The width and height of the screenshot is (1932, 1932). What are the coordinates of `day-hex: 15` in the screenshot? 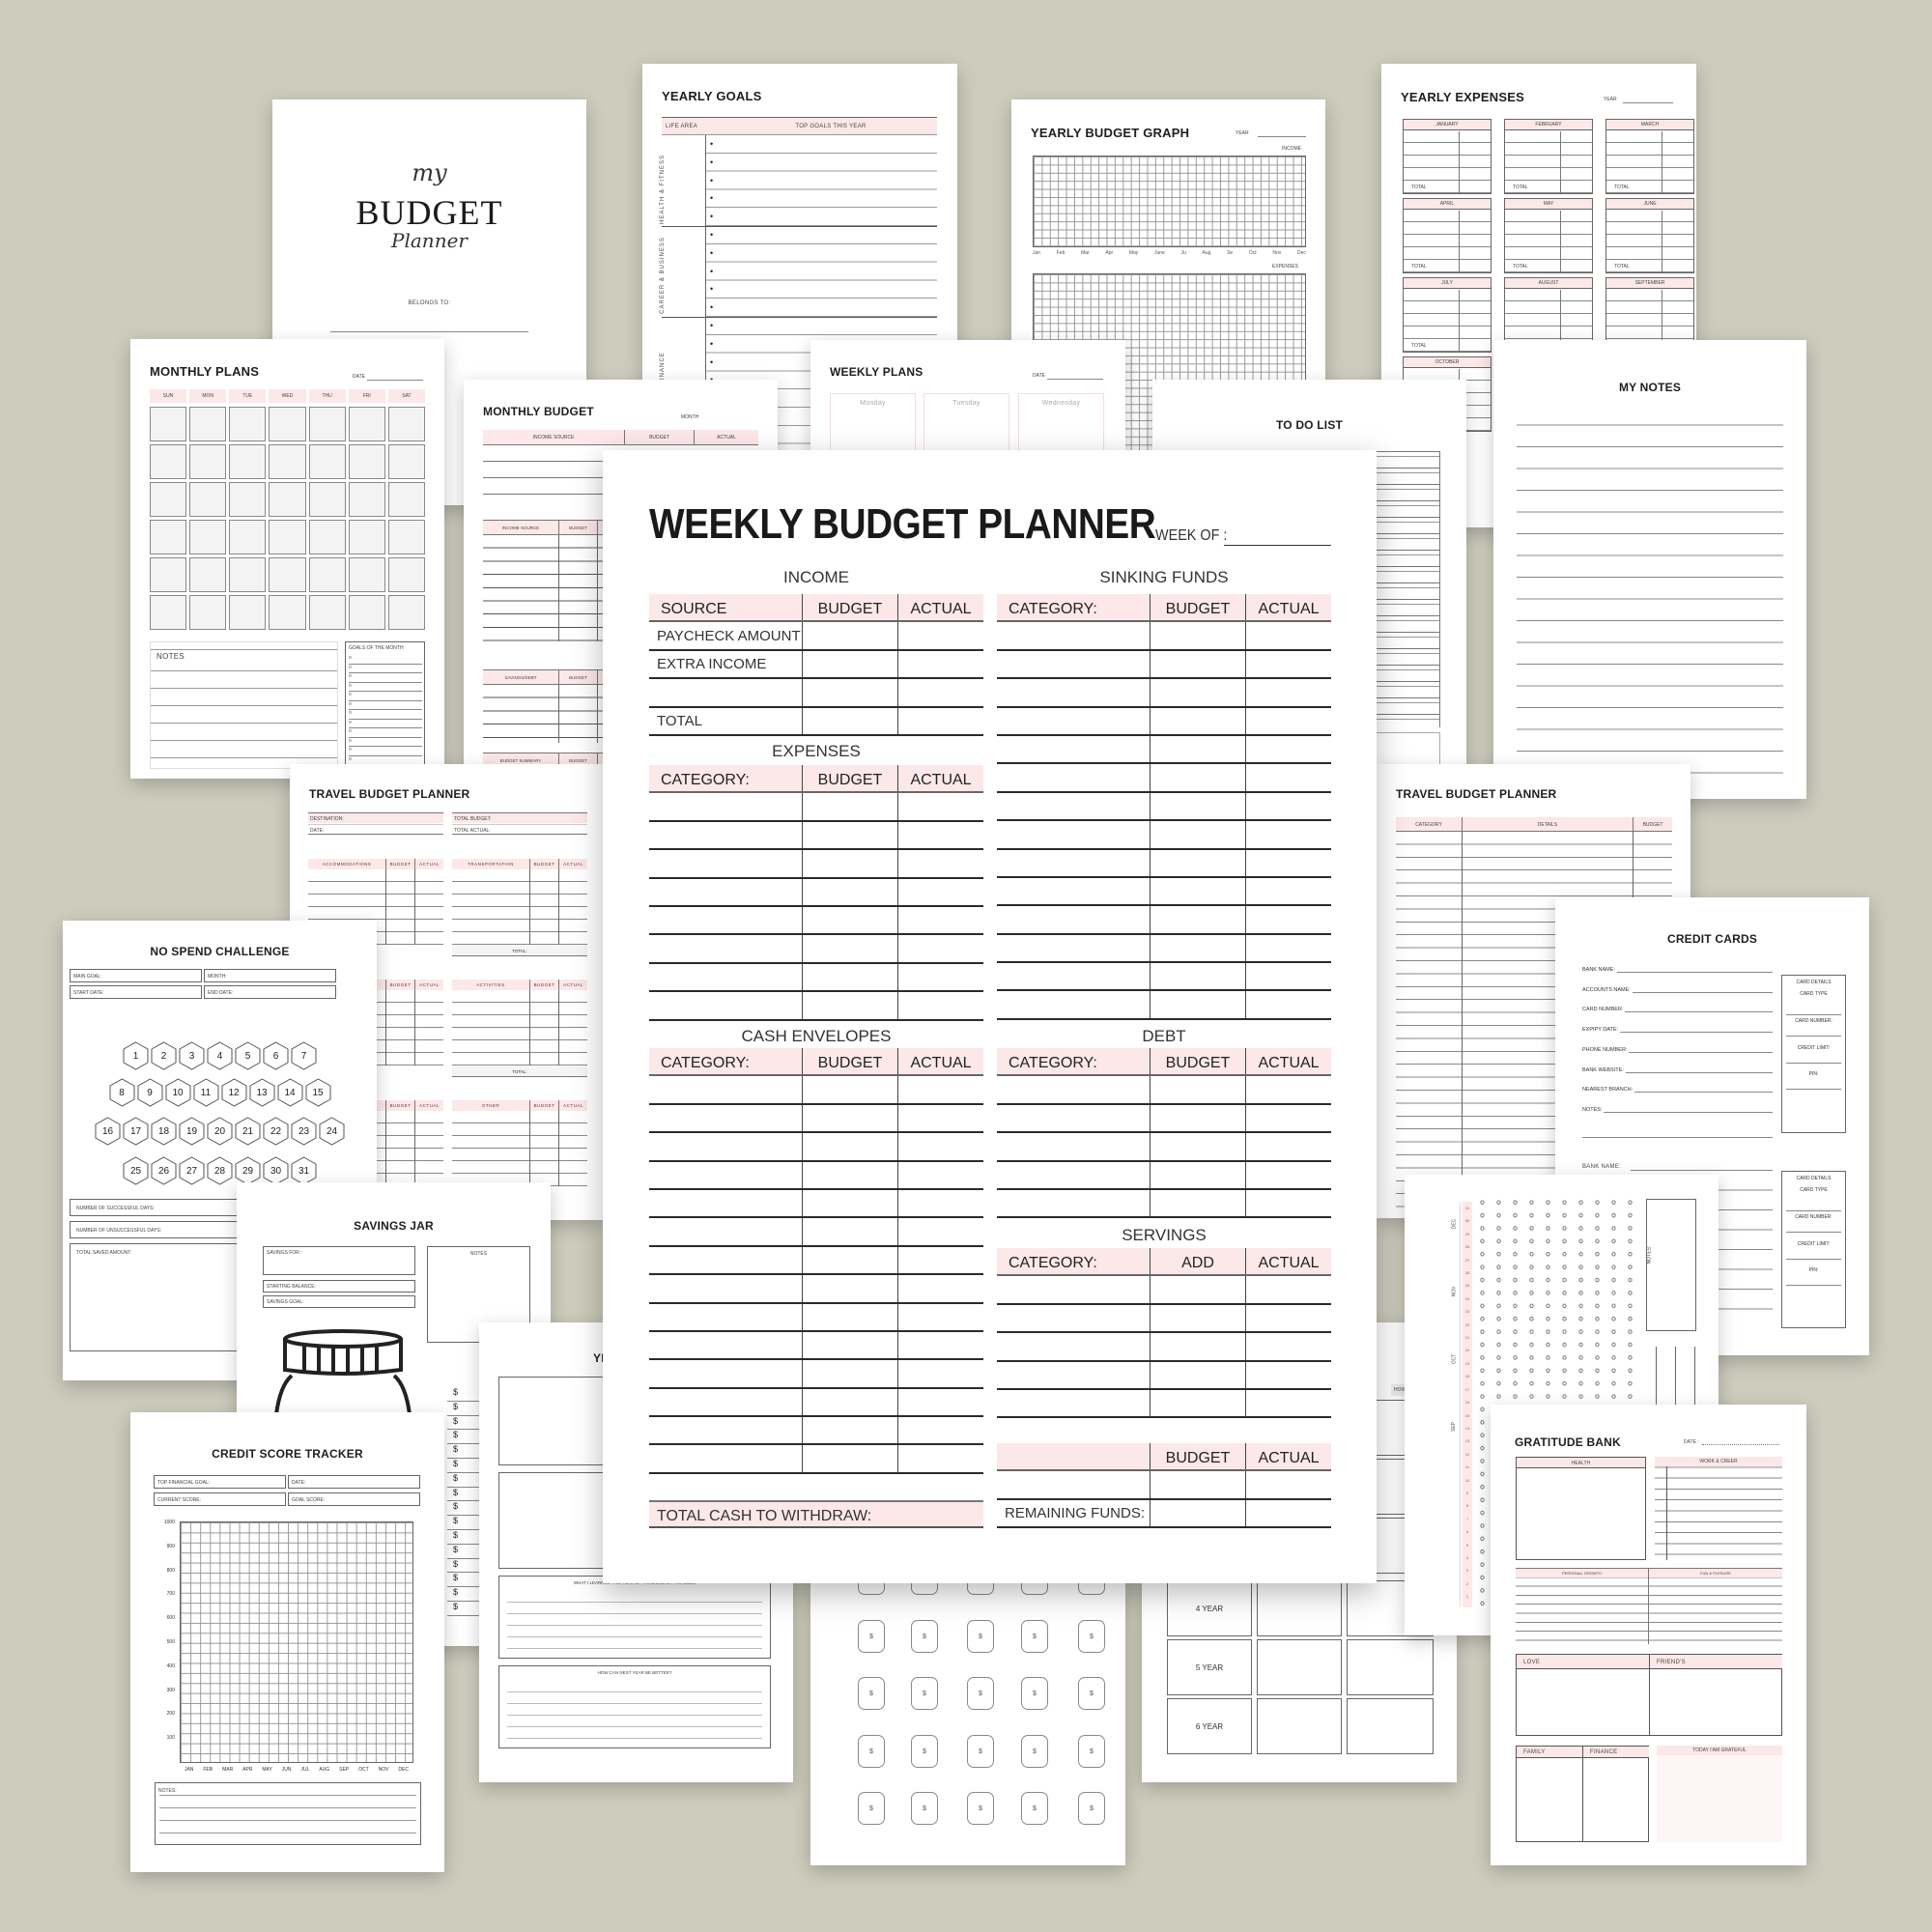 It's located at (318, 1092).